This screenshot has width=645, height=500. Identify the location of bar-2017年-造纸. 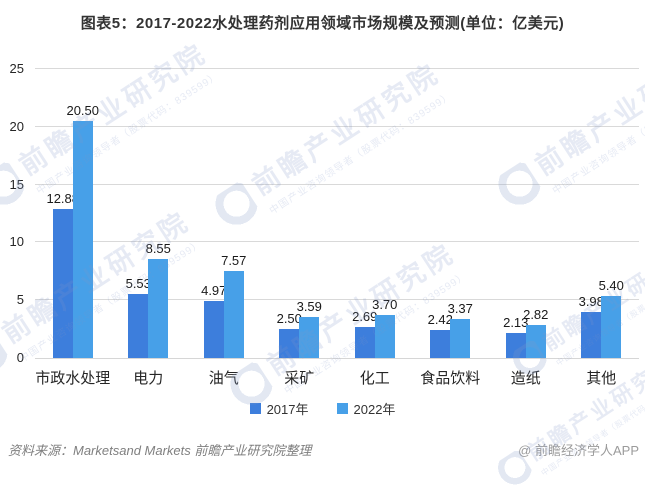
(515, 345).